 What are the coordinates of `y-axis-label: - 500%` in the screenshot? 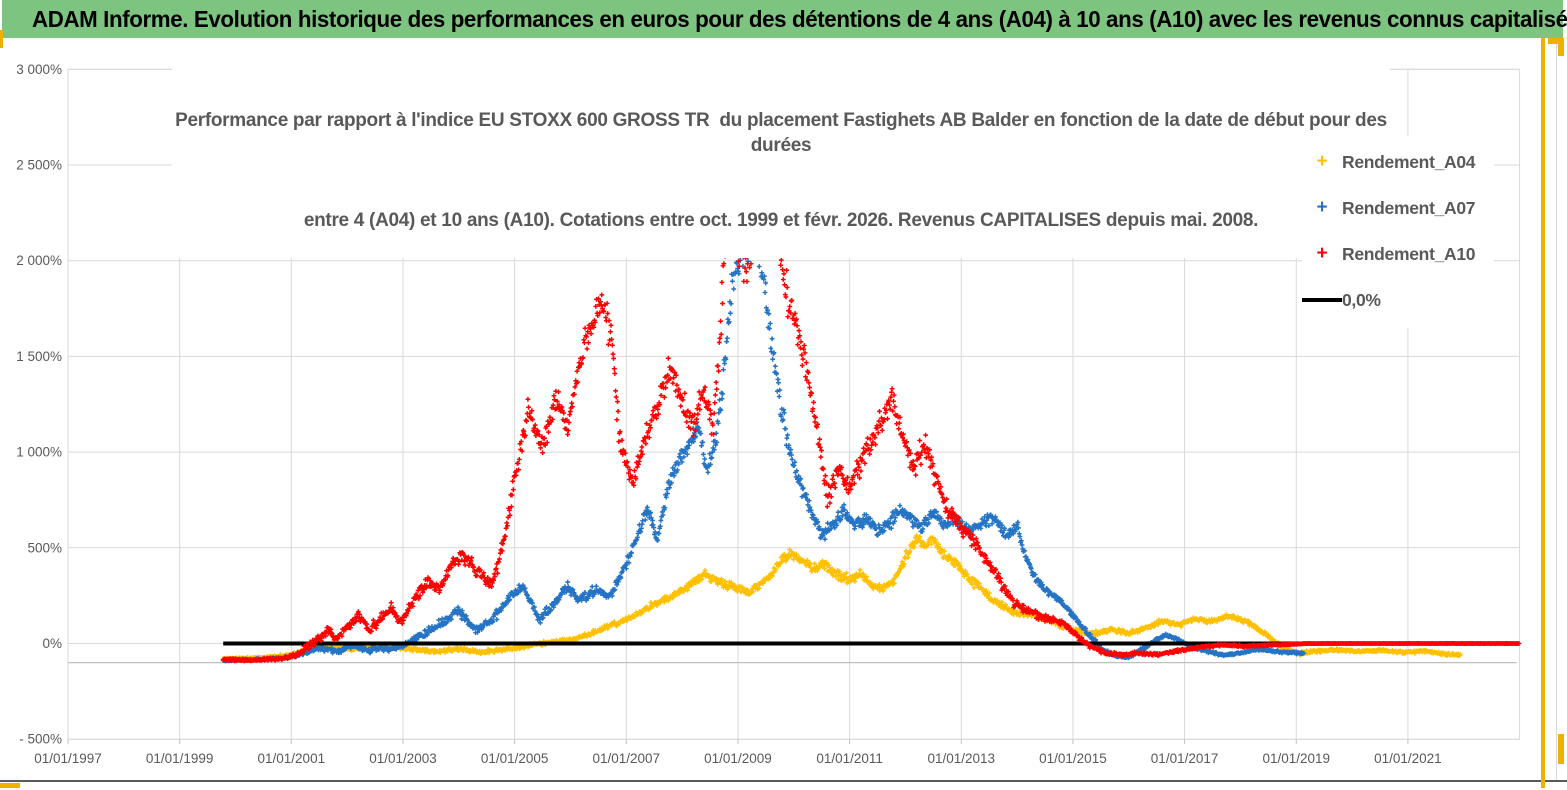 It's located at (40, 739).